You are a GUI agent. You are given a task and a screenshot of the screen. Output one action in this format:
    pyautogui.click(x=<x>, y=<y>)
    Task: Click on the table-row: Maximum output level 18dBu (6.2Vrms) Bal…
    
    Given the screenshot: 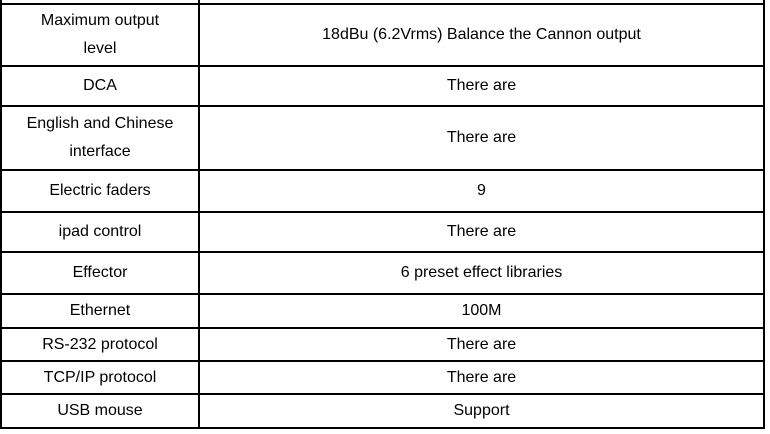 What is the action you would take?
    pyautogui.click(x=382, y=35)
    